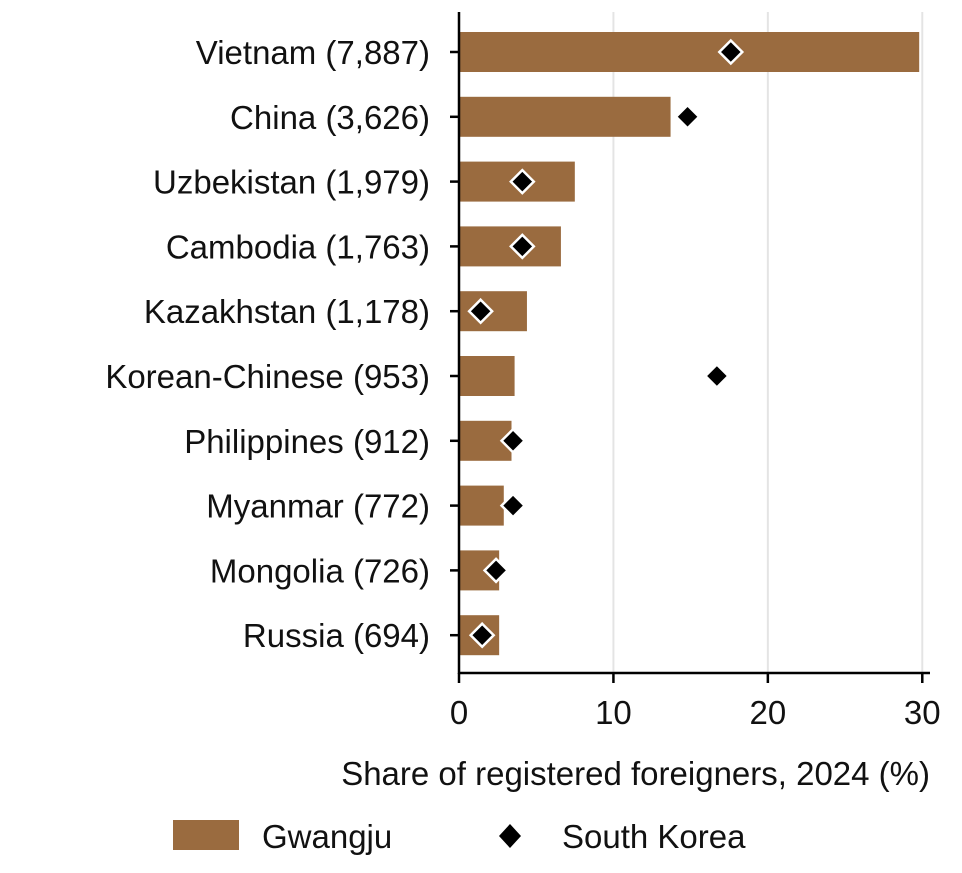  What do you see at coordinates (313, 52) in the screenshot?
I see `category-label: Vietnam (7,887)` at bounding box center [313, 52].